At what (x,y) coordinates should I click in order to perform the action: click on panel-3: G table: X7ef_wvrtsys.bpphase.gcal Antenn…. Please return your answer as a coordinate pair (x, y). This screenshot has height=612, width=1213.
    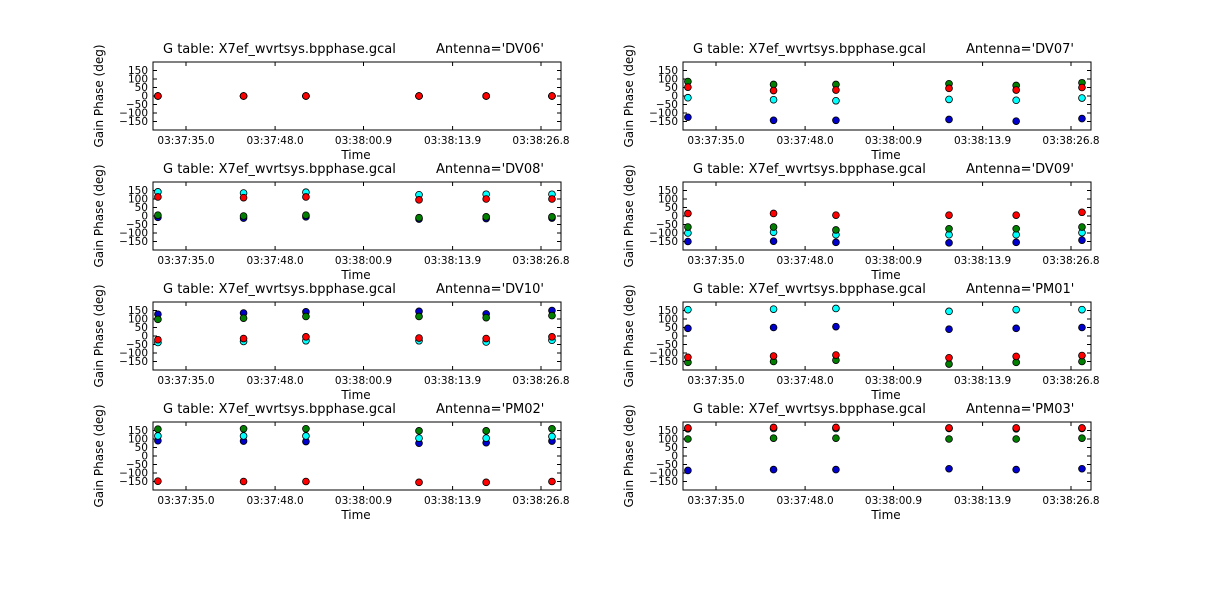
    Looking at the image, I should click on (331, 222).